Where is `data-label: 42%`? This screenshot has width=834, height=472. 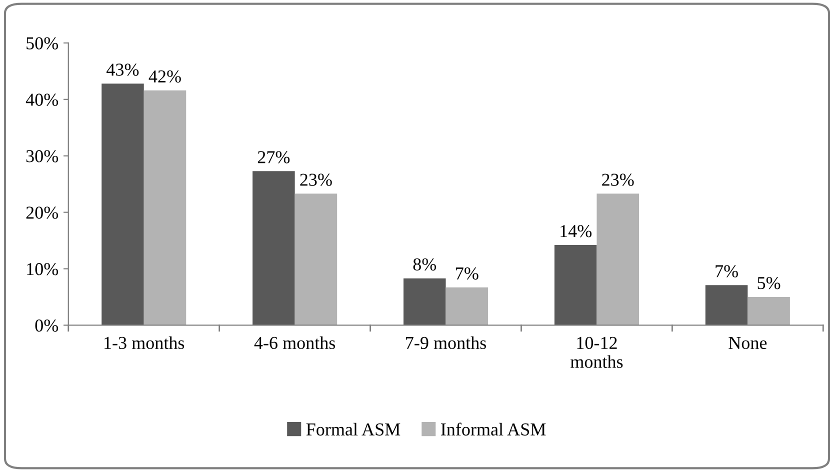
data-label: 42% is located at coordinates (164, 76).